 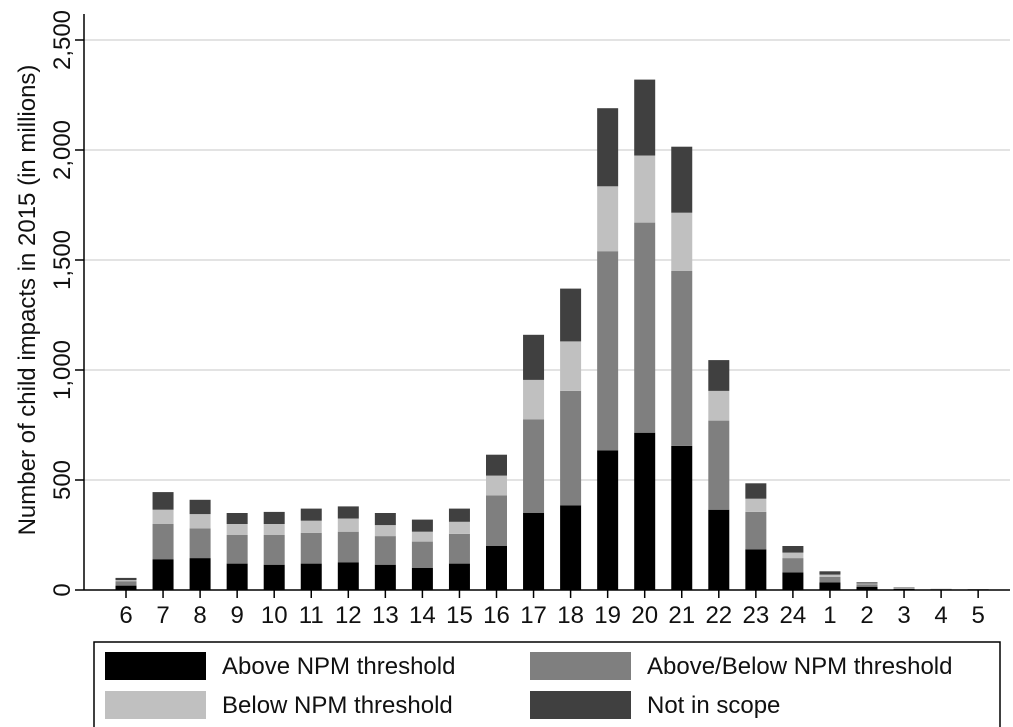 I want to click on legend-label-0: Above NPM threshold, so click(x=338, y=666).